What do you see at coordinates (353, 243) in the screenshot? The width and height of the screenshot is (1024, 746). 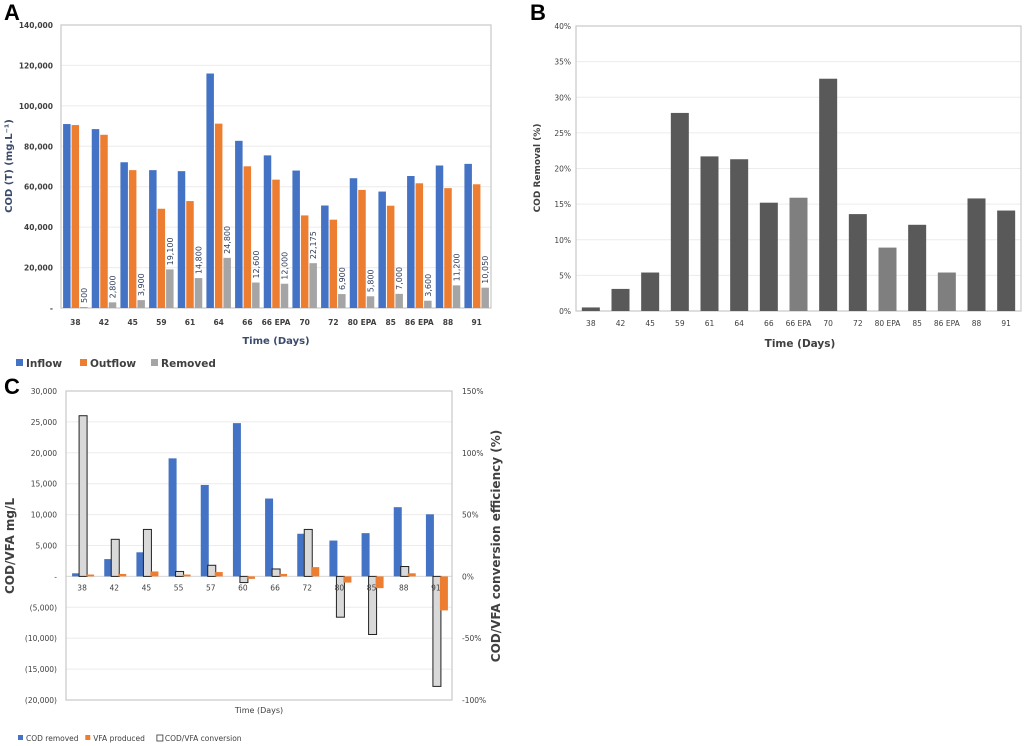 I see `bar-inflow-80-epa` at bounding box center [353, 243].